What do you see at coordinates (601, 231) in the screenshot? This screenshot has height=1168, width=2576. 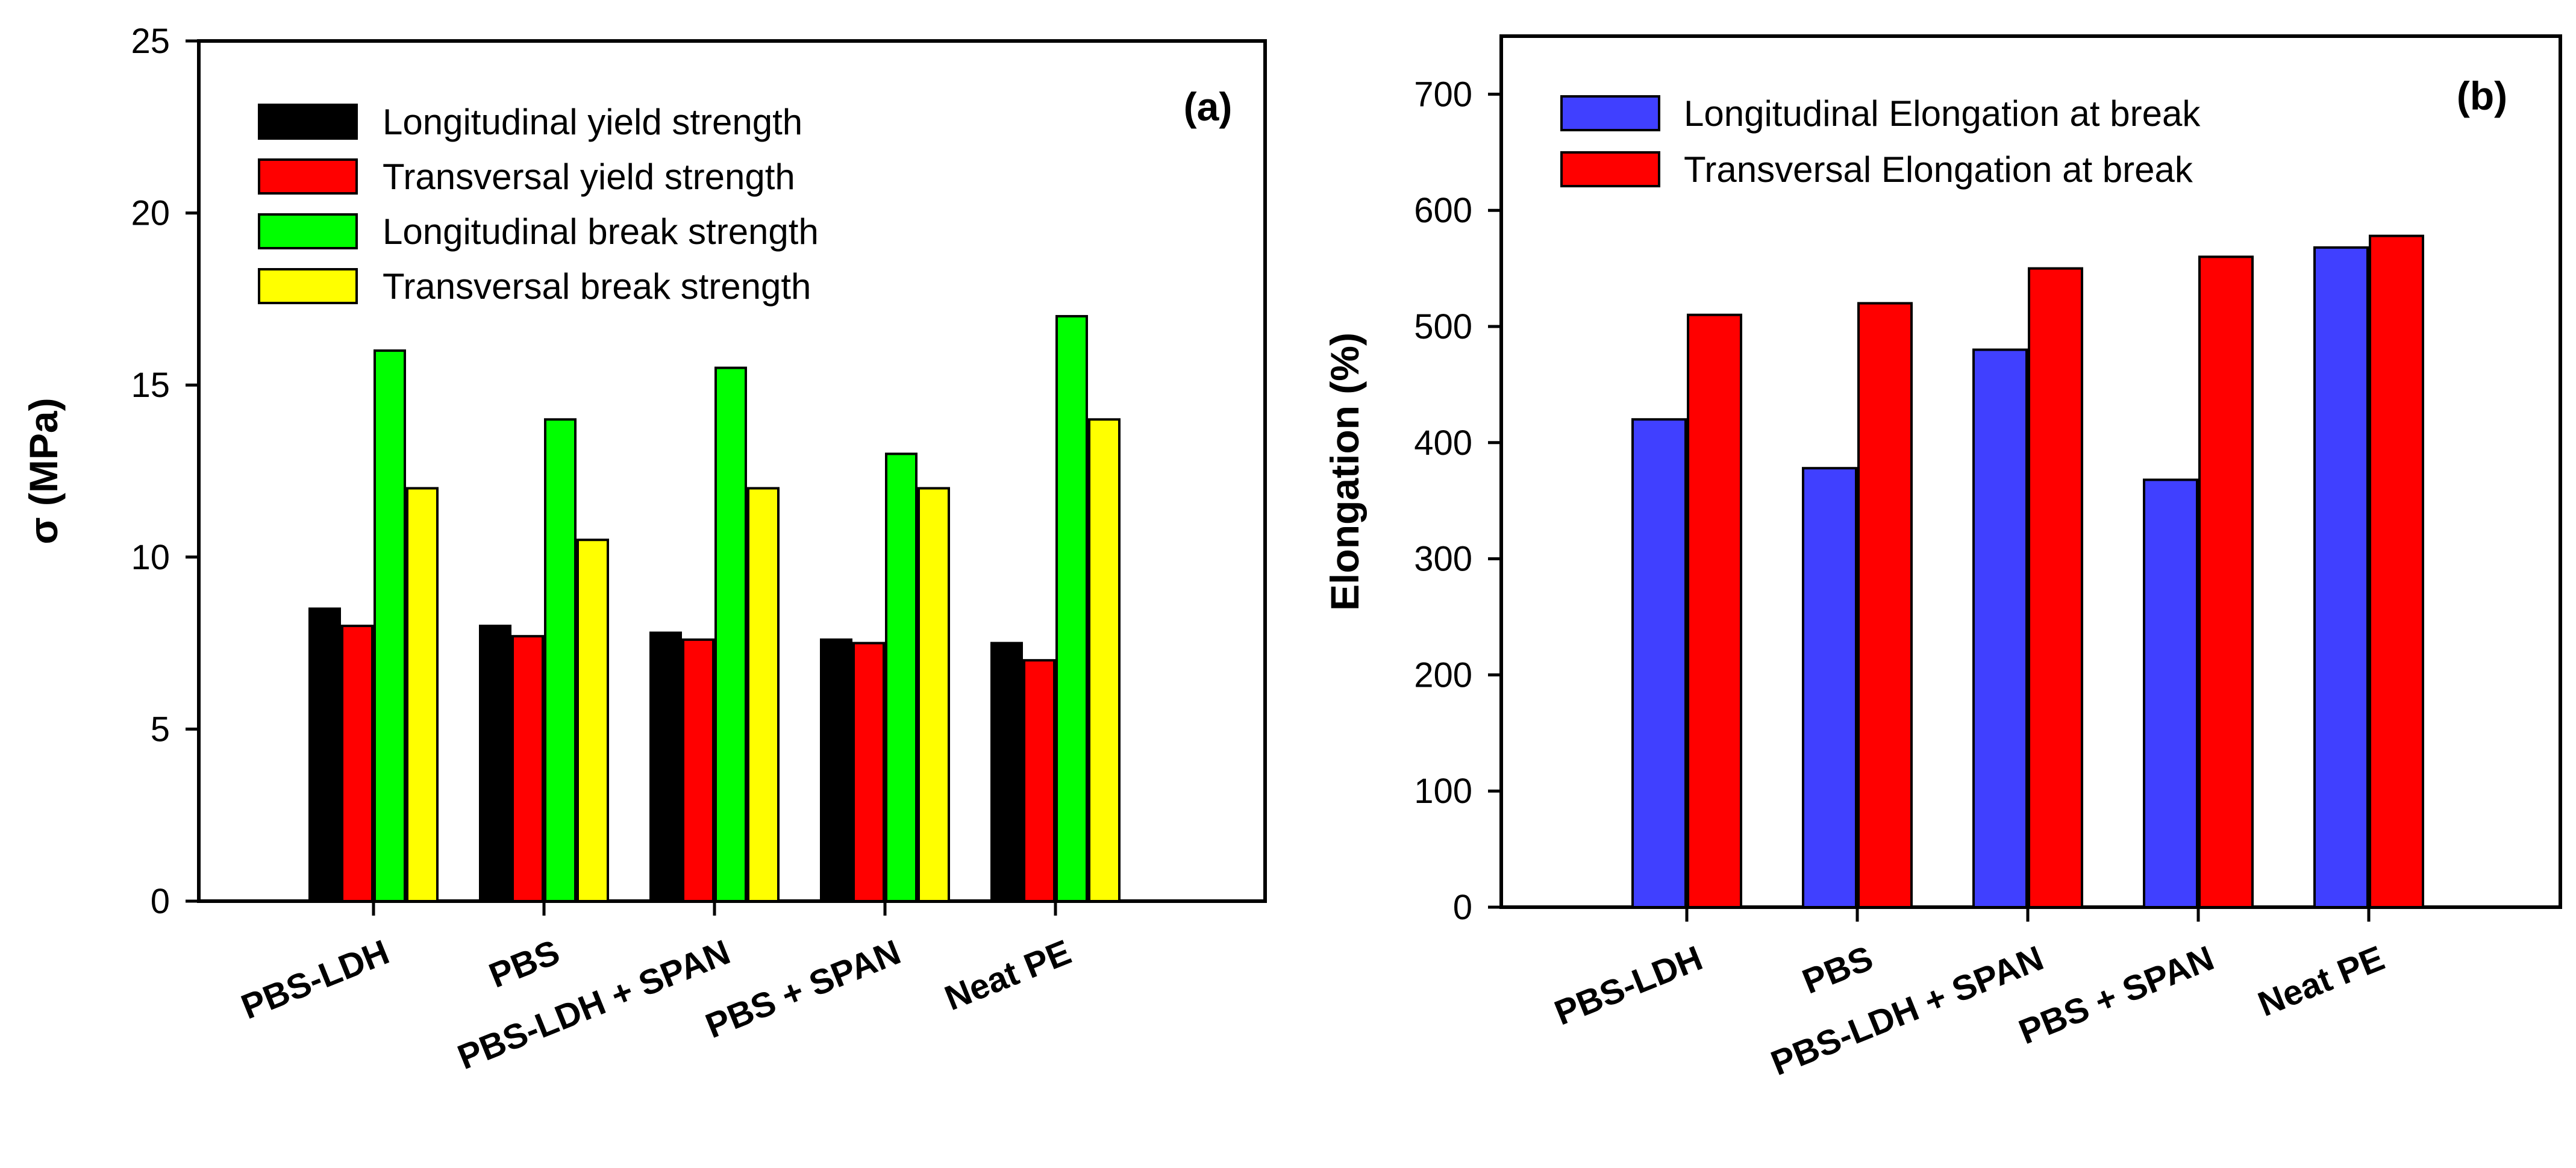 I see `legend-label: Longitudinal break strength` at bounding box center [601, 231].